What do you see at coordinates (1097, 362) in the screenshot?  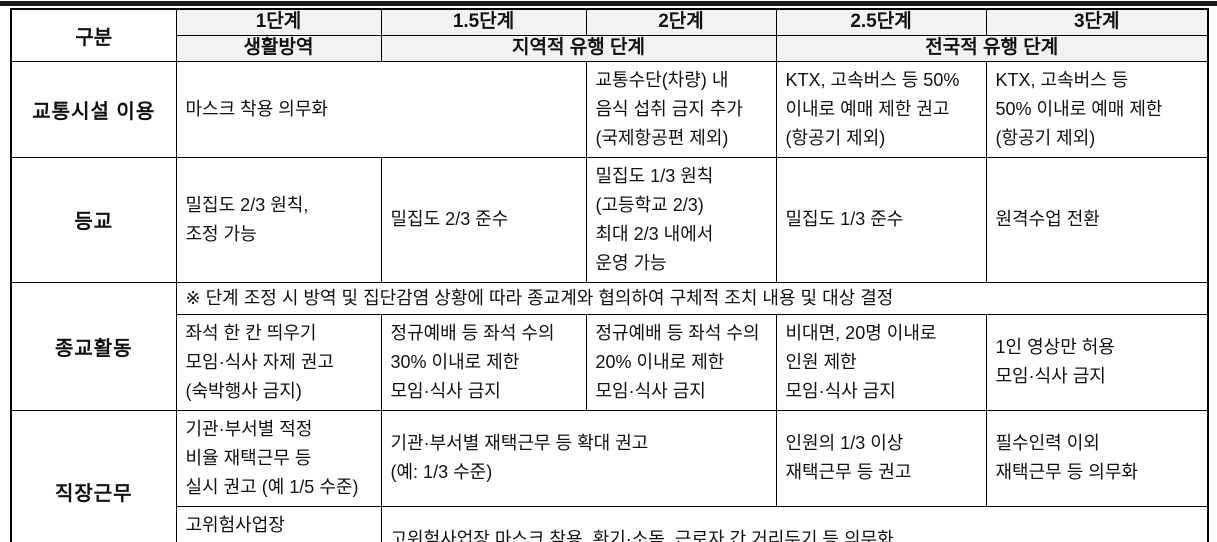 I see `cell-religion-stage3: 1인 영상만 허용 모임·식사 금지` at bounding box center [1097, 362].